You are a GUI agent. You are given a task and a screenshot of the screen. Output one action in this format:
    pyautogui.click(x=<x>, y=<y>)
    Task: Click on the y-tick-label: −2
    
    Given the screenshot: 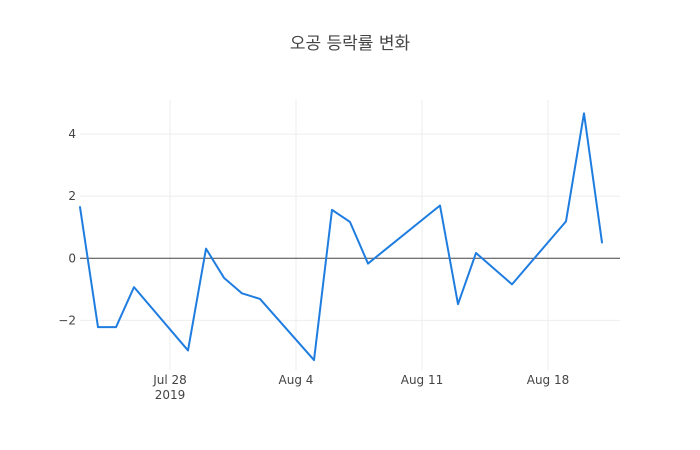 What is the action you would take?
    pyautogui.click(x=67, y=320)
    